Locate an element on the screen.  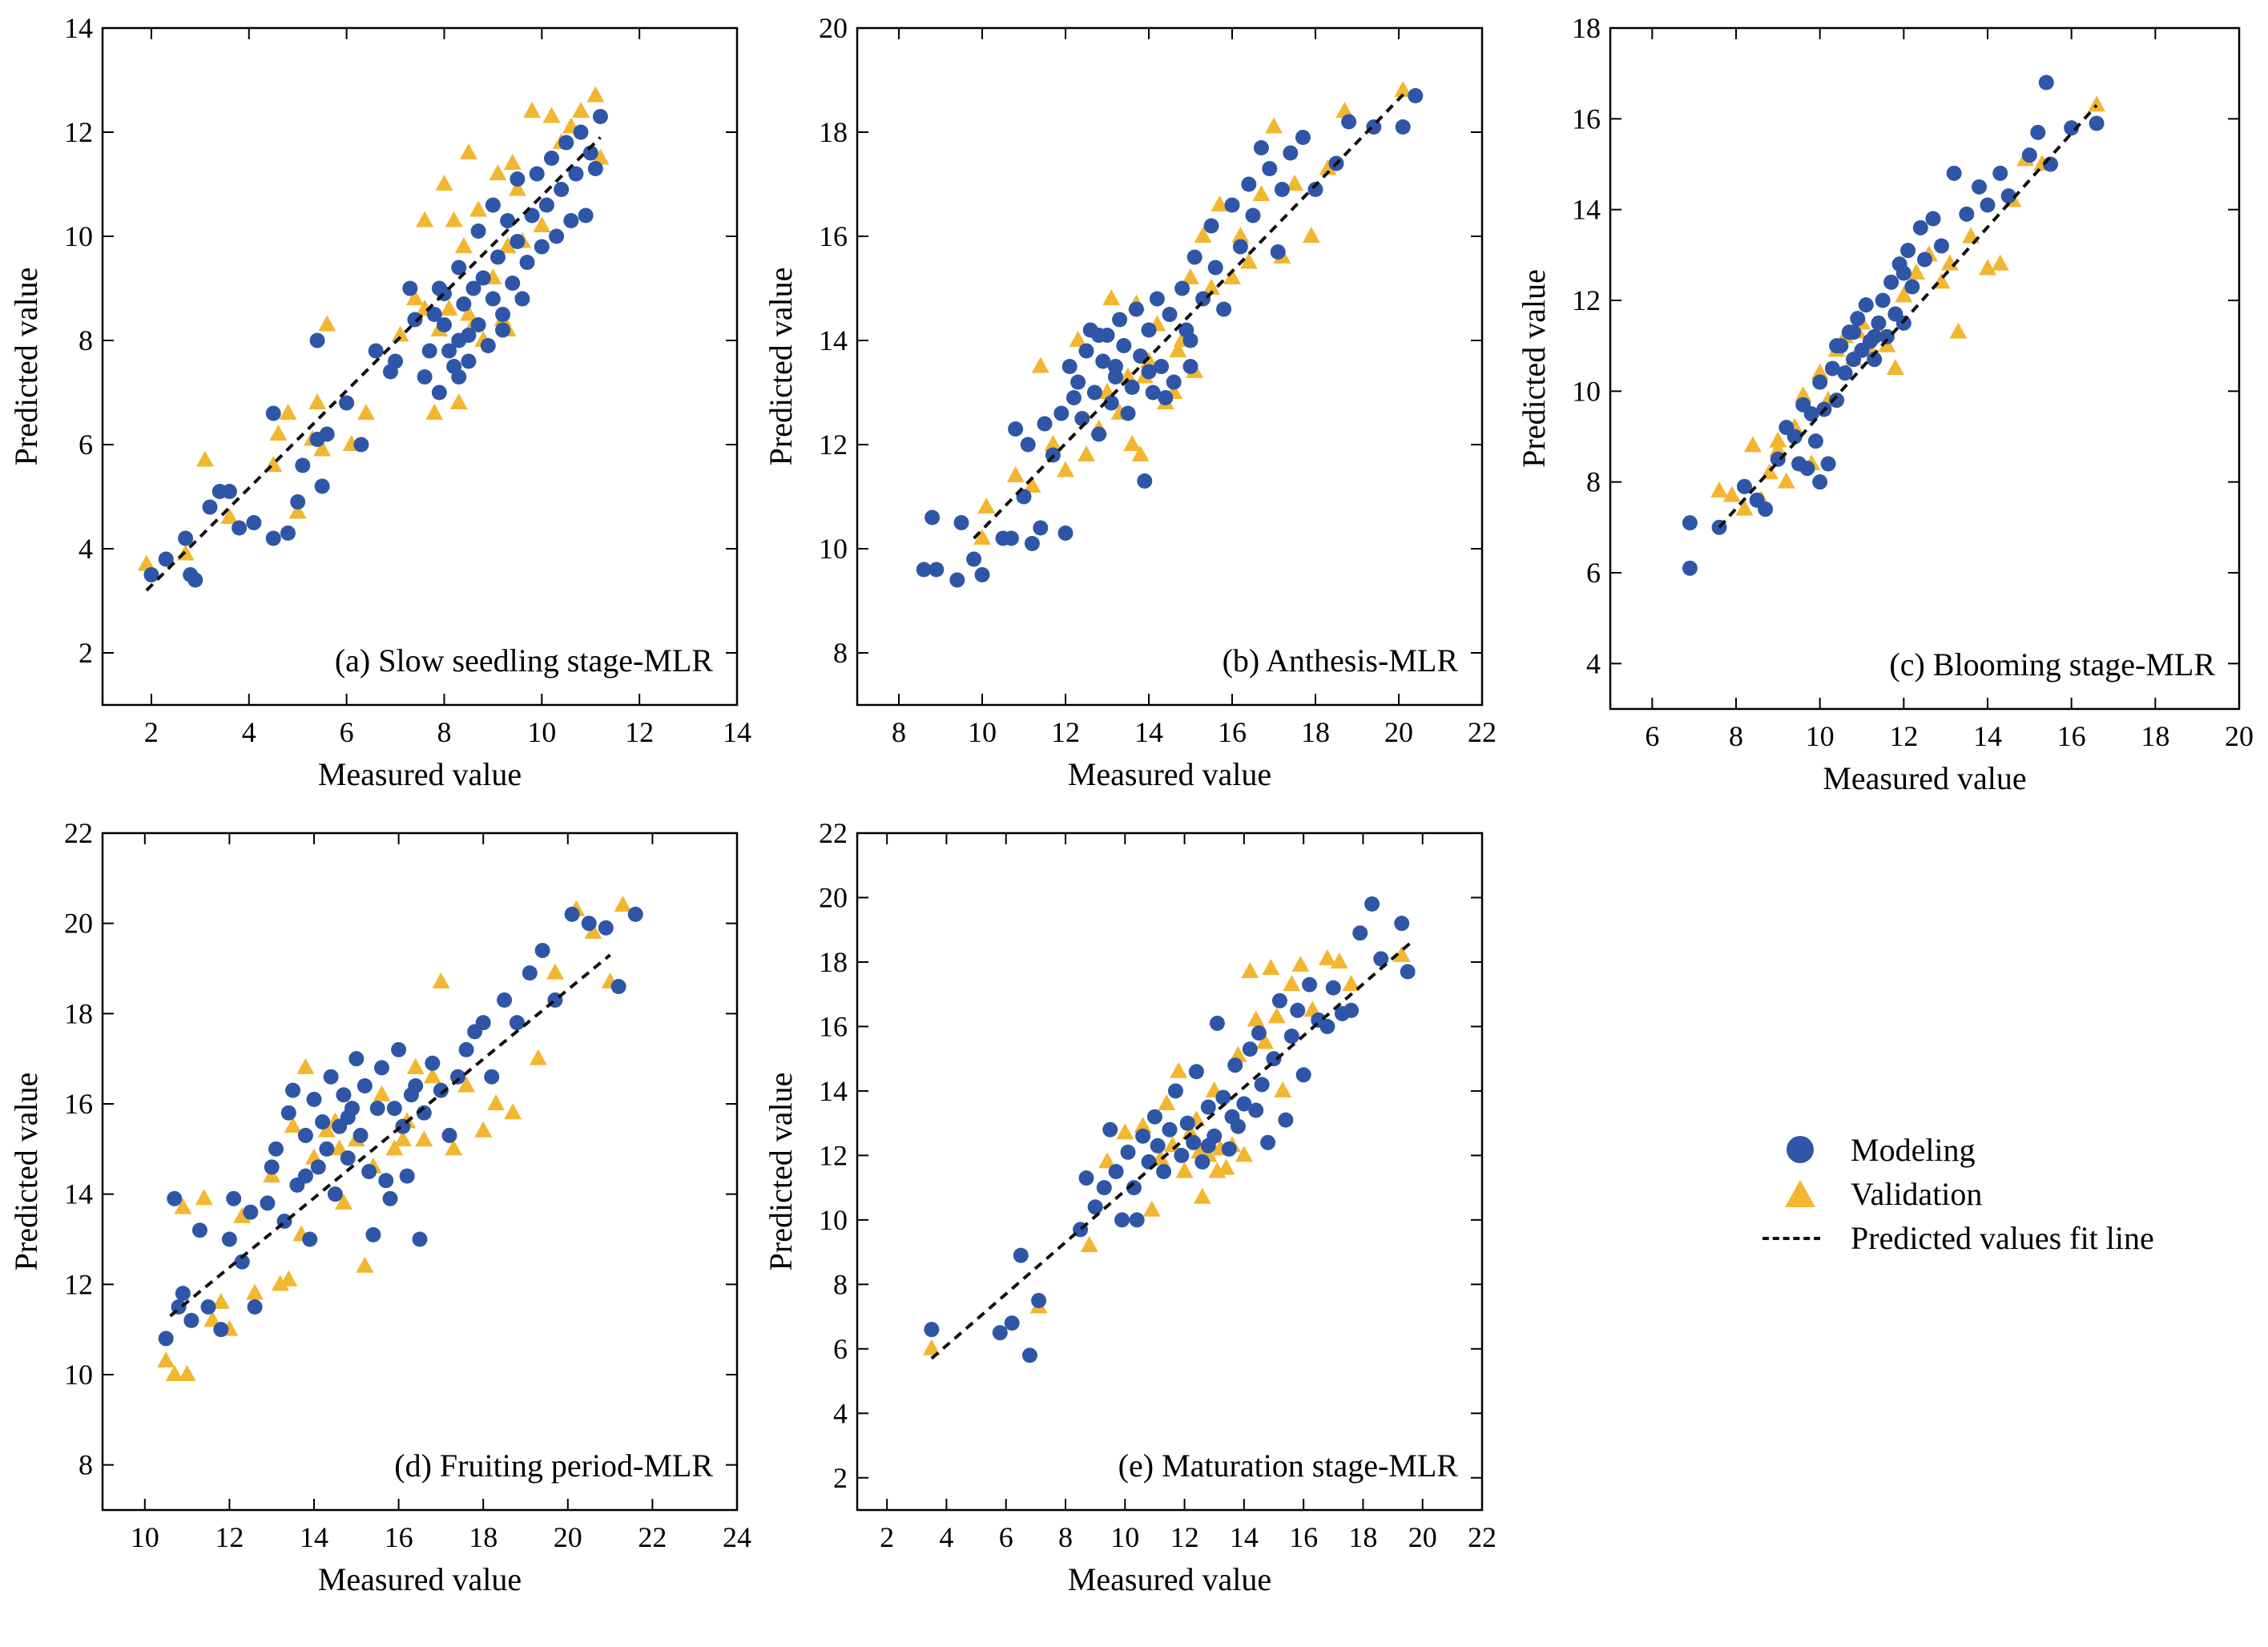
y-tick-label: 14 is located at coordinates (78, 28).